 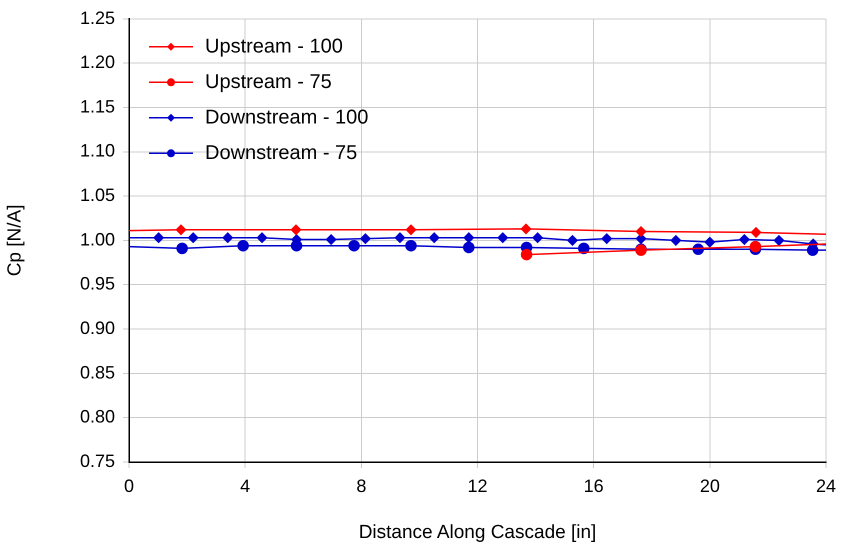 What do you see at coordinates (594, 486) in the screenshot?
I see `x-tick-label: 16` at bounding box center [594, 486].